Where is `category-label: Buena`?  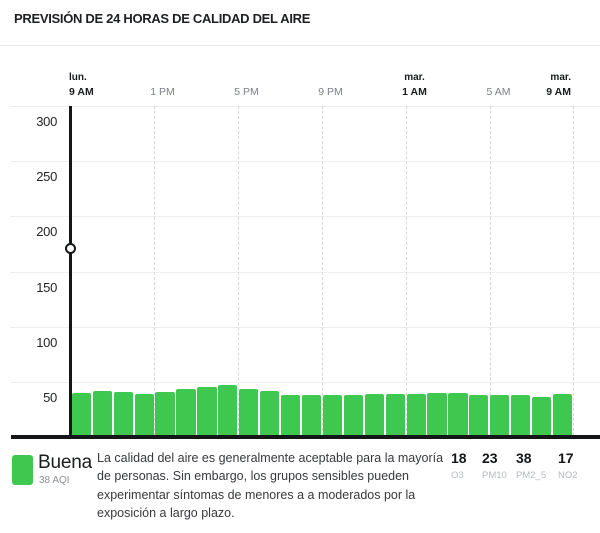 category-label: Buena is located at coordinates (65, 462).